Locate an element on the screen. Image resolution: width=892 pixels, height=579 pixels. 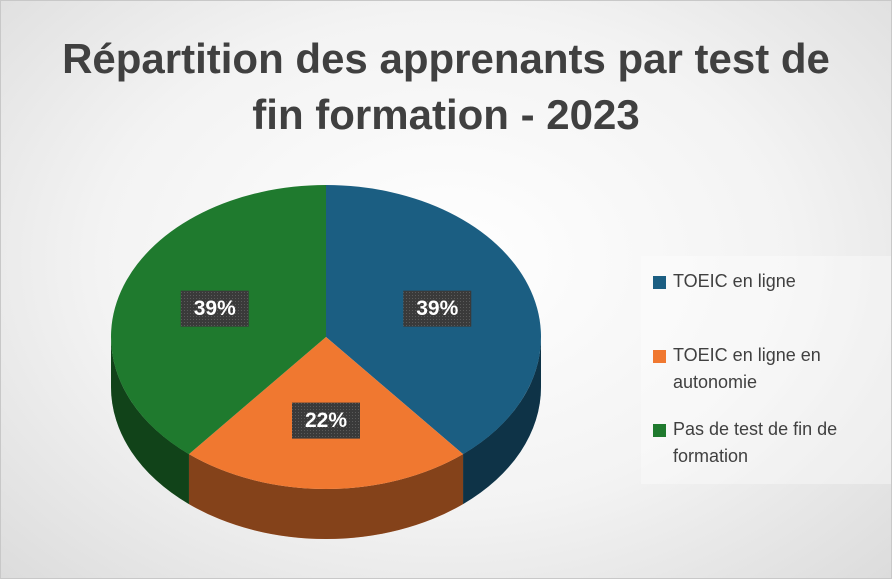
legend-label: Pas de test de fin de formation is located at coordinates (755, 442).